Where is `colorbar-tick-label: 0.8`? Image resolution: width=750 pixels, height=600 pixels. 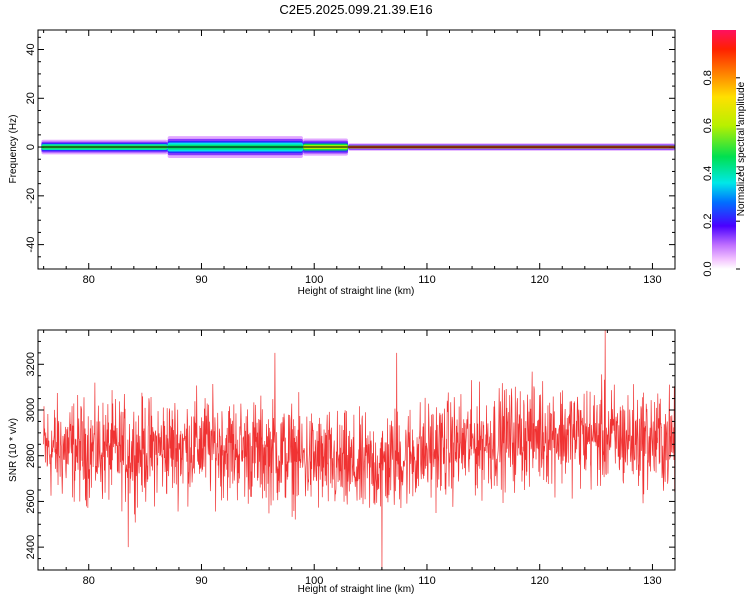 colorbar-tick-label: 0.8 is located at coordinates (708, 77).